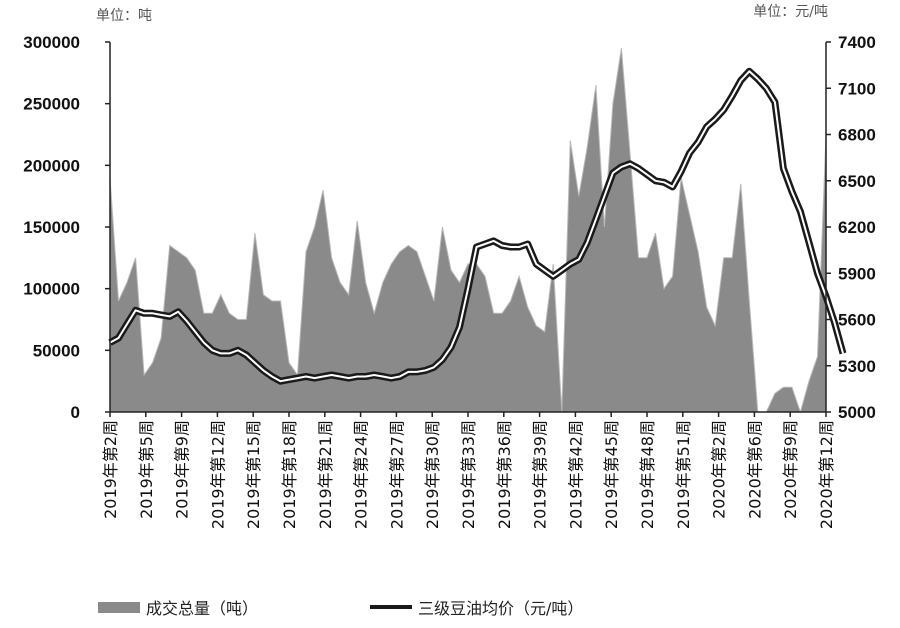 The width and height of the screenshot is (900, 628). What do you see at coordinates (857, 88) in the screenshot?
I see `right-tick-label: 7100` at bounding box center [857, 88].